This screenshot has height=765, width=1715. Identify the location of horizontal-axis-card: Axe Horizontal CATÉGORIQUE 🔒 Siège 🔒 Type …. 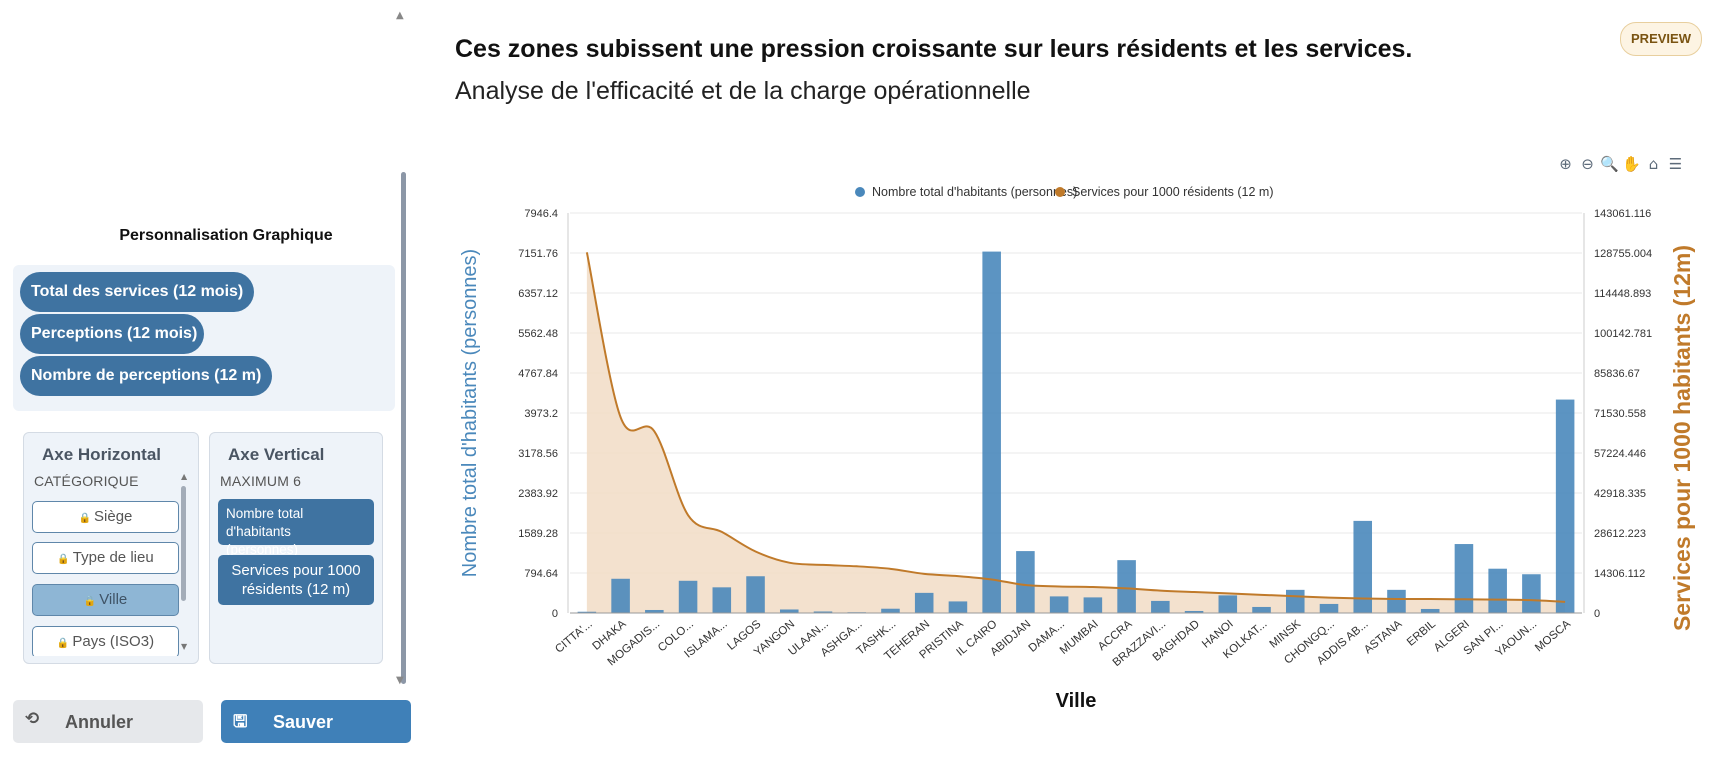
(111, 548).